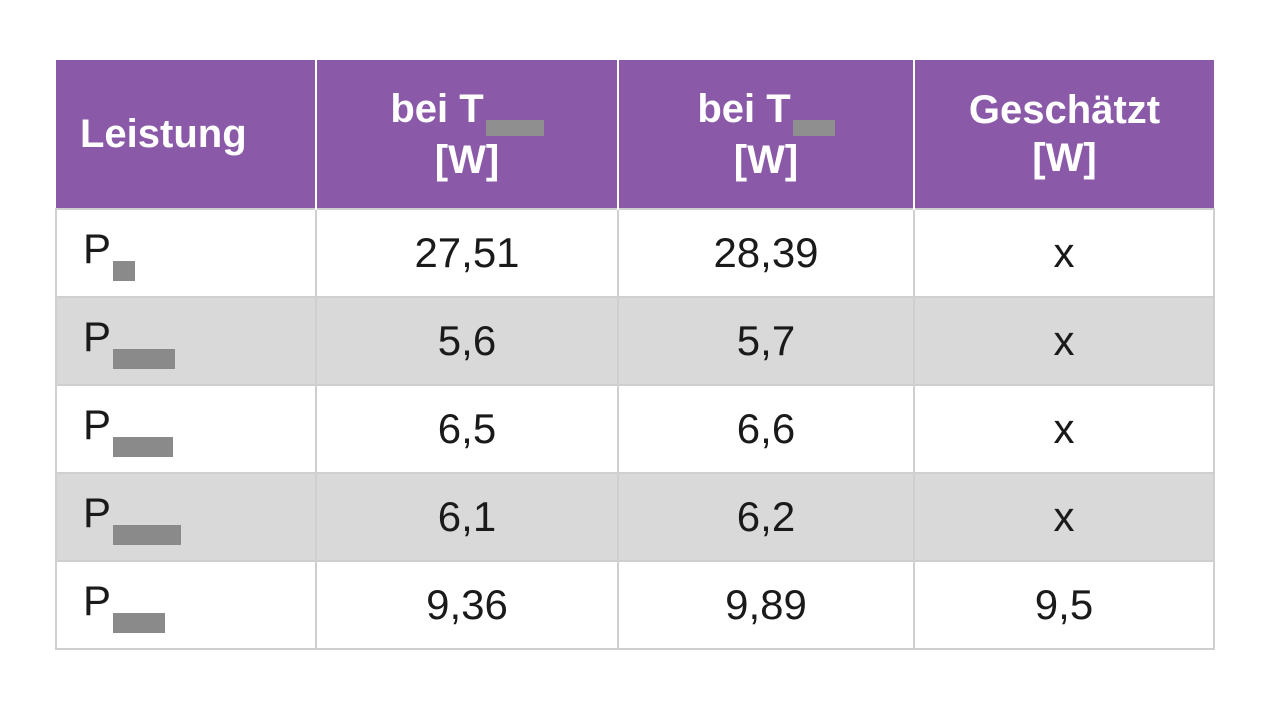 This screenshot has height=721, width=1280. What do you see at coordinates (1064, 134) in the screenshot?
I see `header-geschaetzt: Geschätzt [W]` at bounding box center [1064, 134].